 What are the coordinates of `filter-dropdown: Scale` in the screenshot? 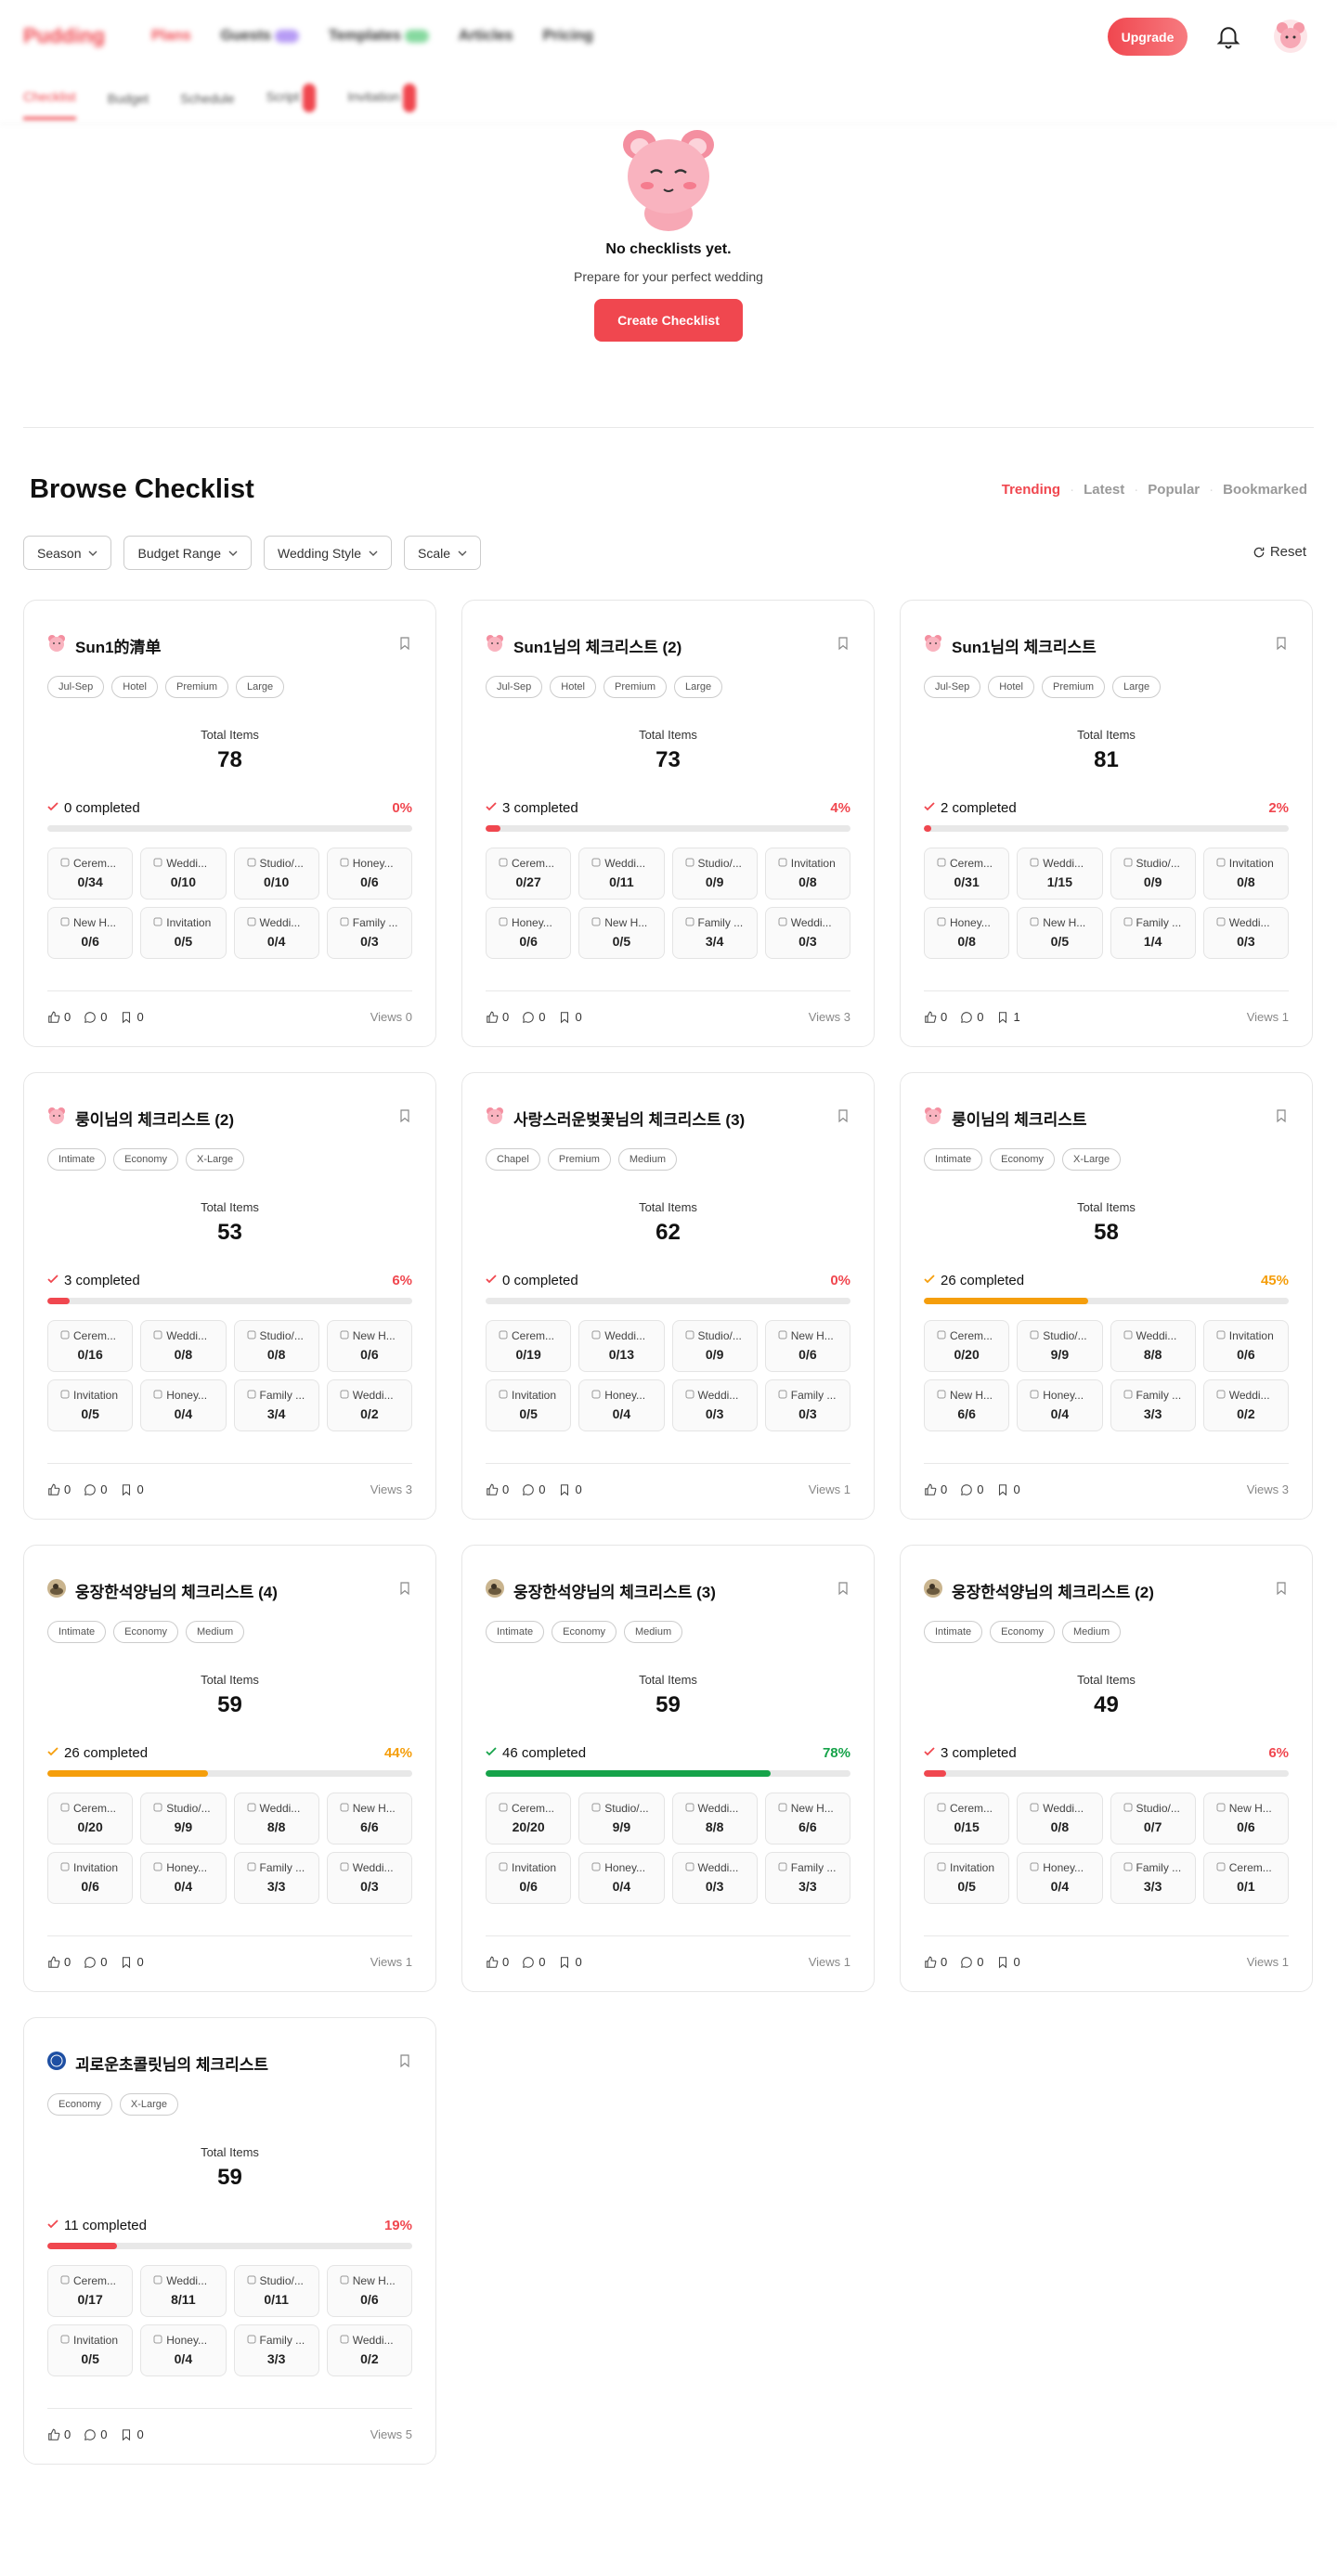 It's located at (443, 553).